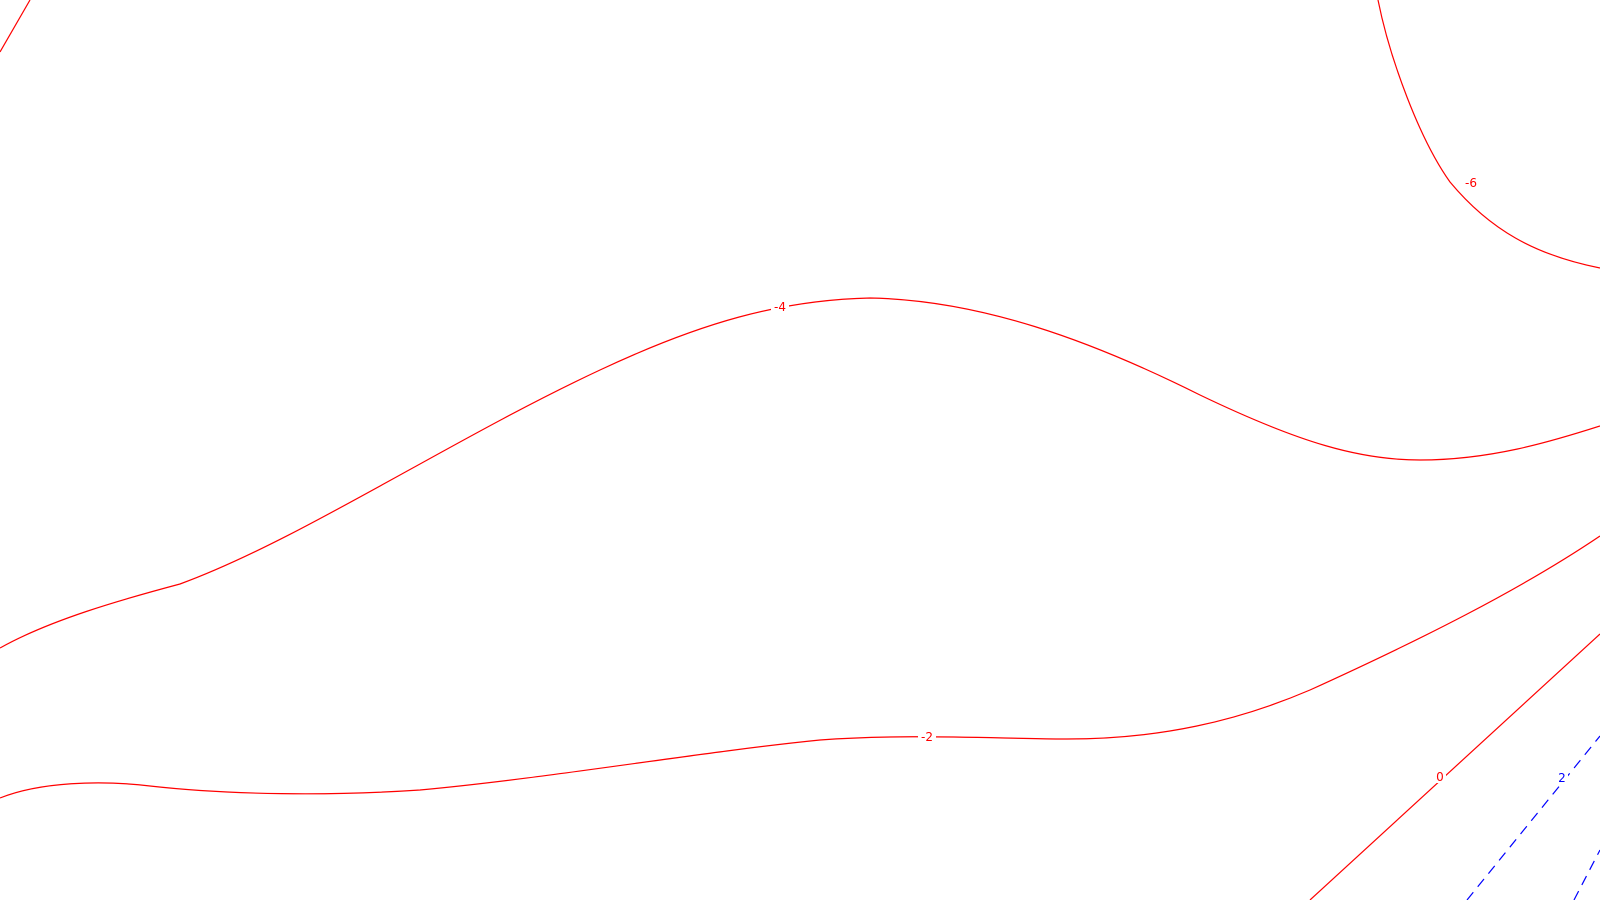  I want to click on svg-text: 2, so click(1562, 778).